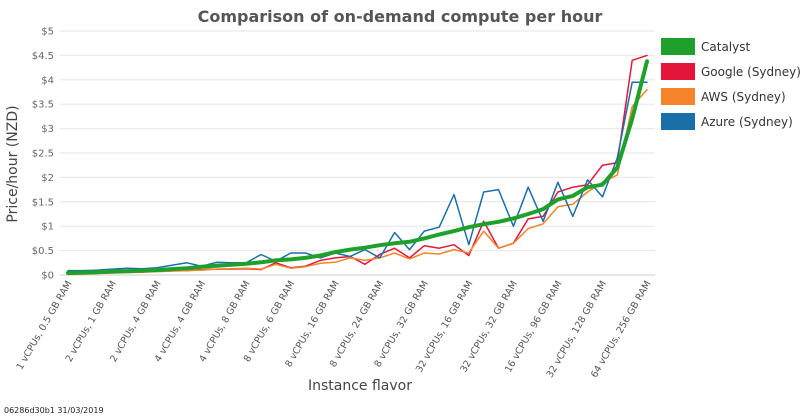 This screenshot has width=800, height=418. I want to click on y-axis-ticks: $0 $0.5 $1 $1.5 $2 $2.5 $3 $3.5 $4 $4.5 $5, so click(43, 154).